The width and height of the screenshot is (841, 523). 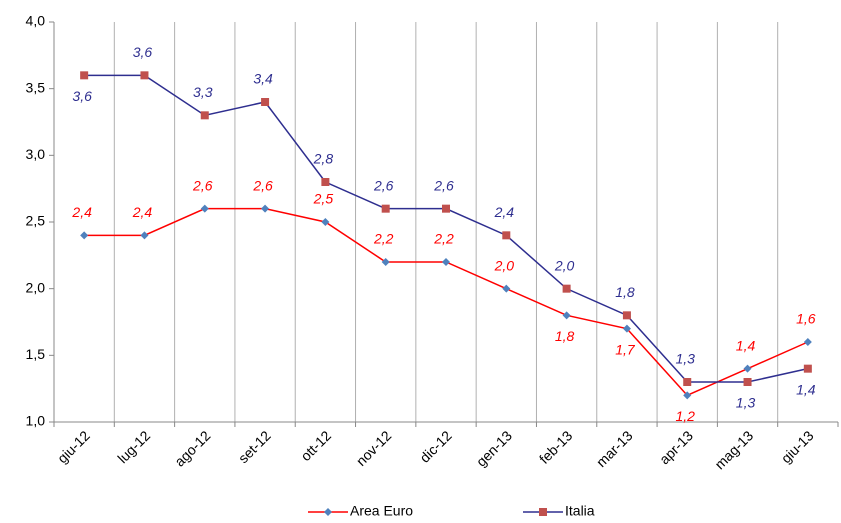 I want to click on data-label: 3,4, so click(x=263, y=79).